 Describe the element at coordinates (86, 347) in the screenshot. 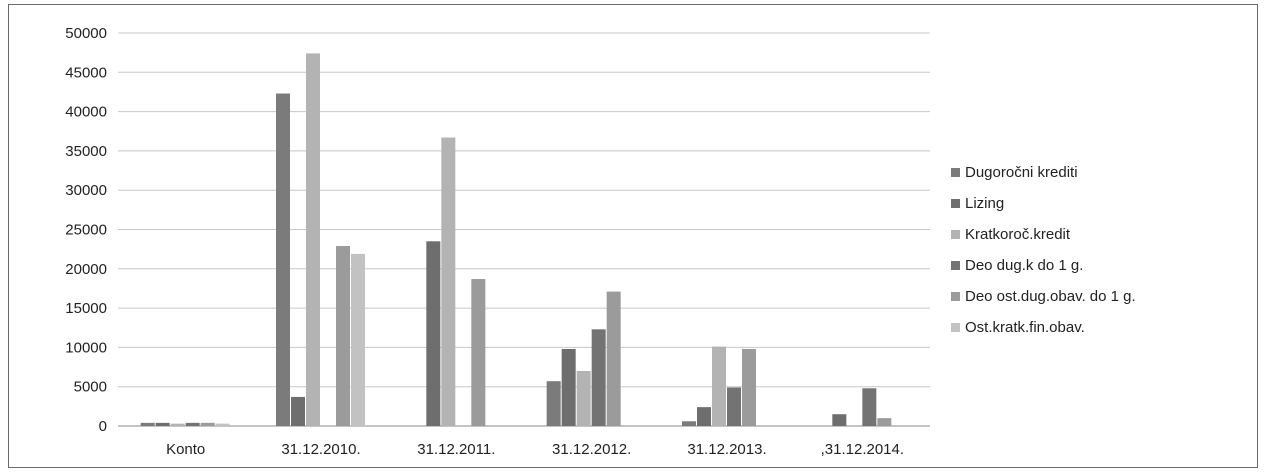

I see `y-tick-label: 10000` at that location.